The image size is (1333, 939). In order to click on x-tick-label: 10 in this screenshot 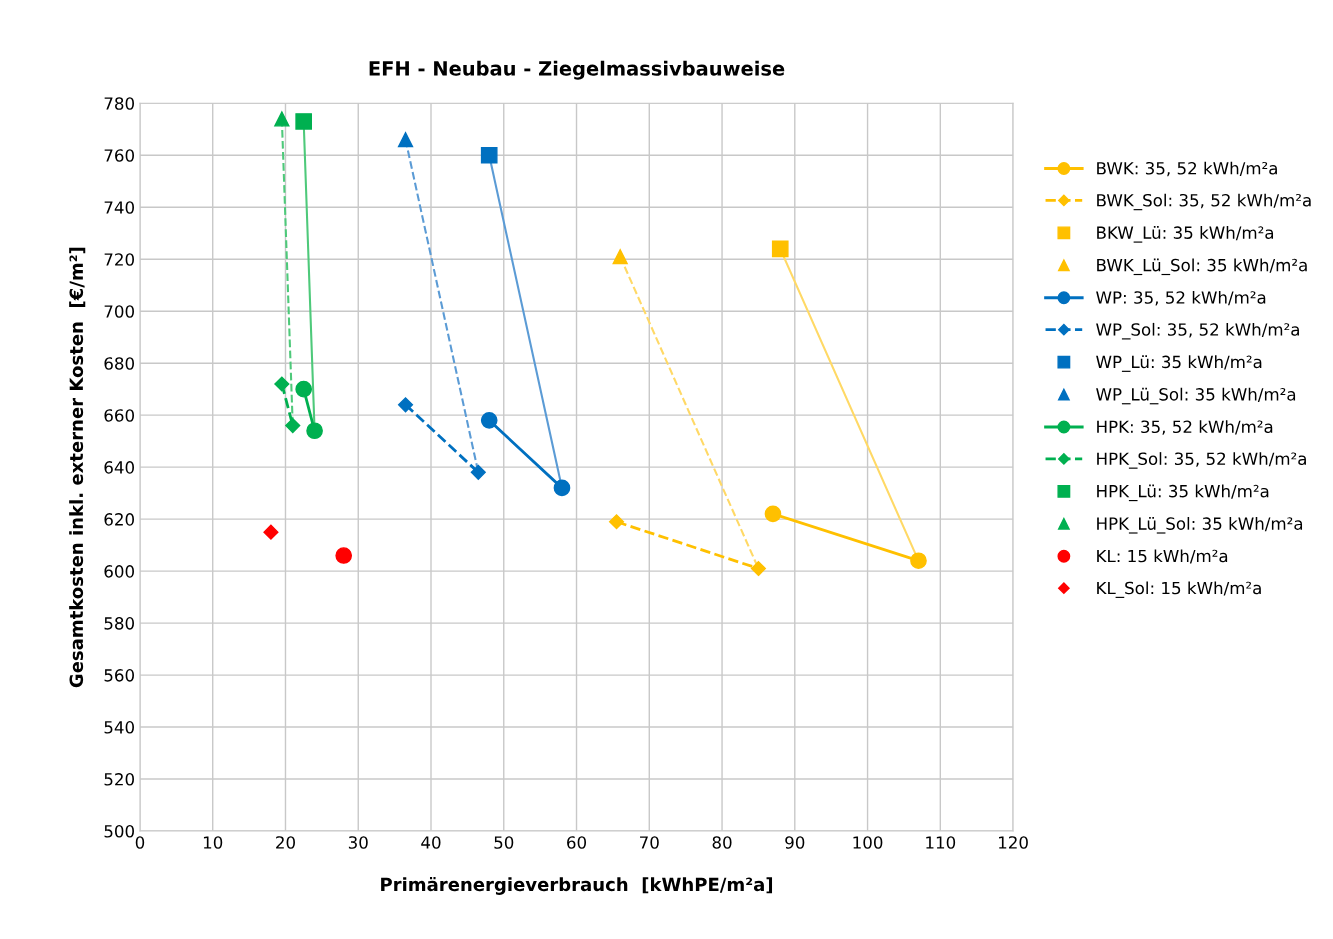, I will do `click(213, 842)`.